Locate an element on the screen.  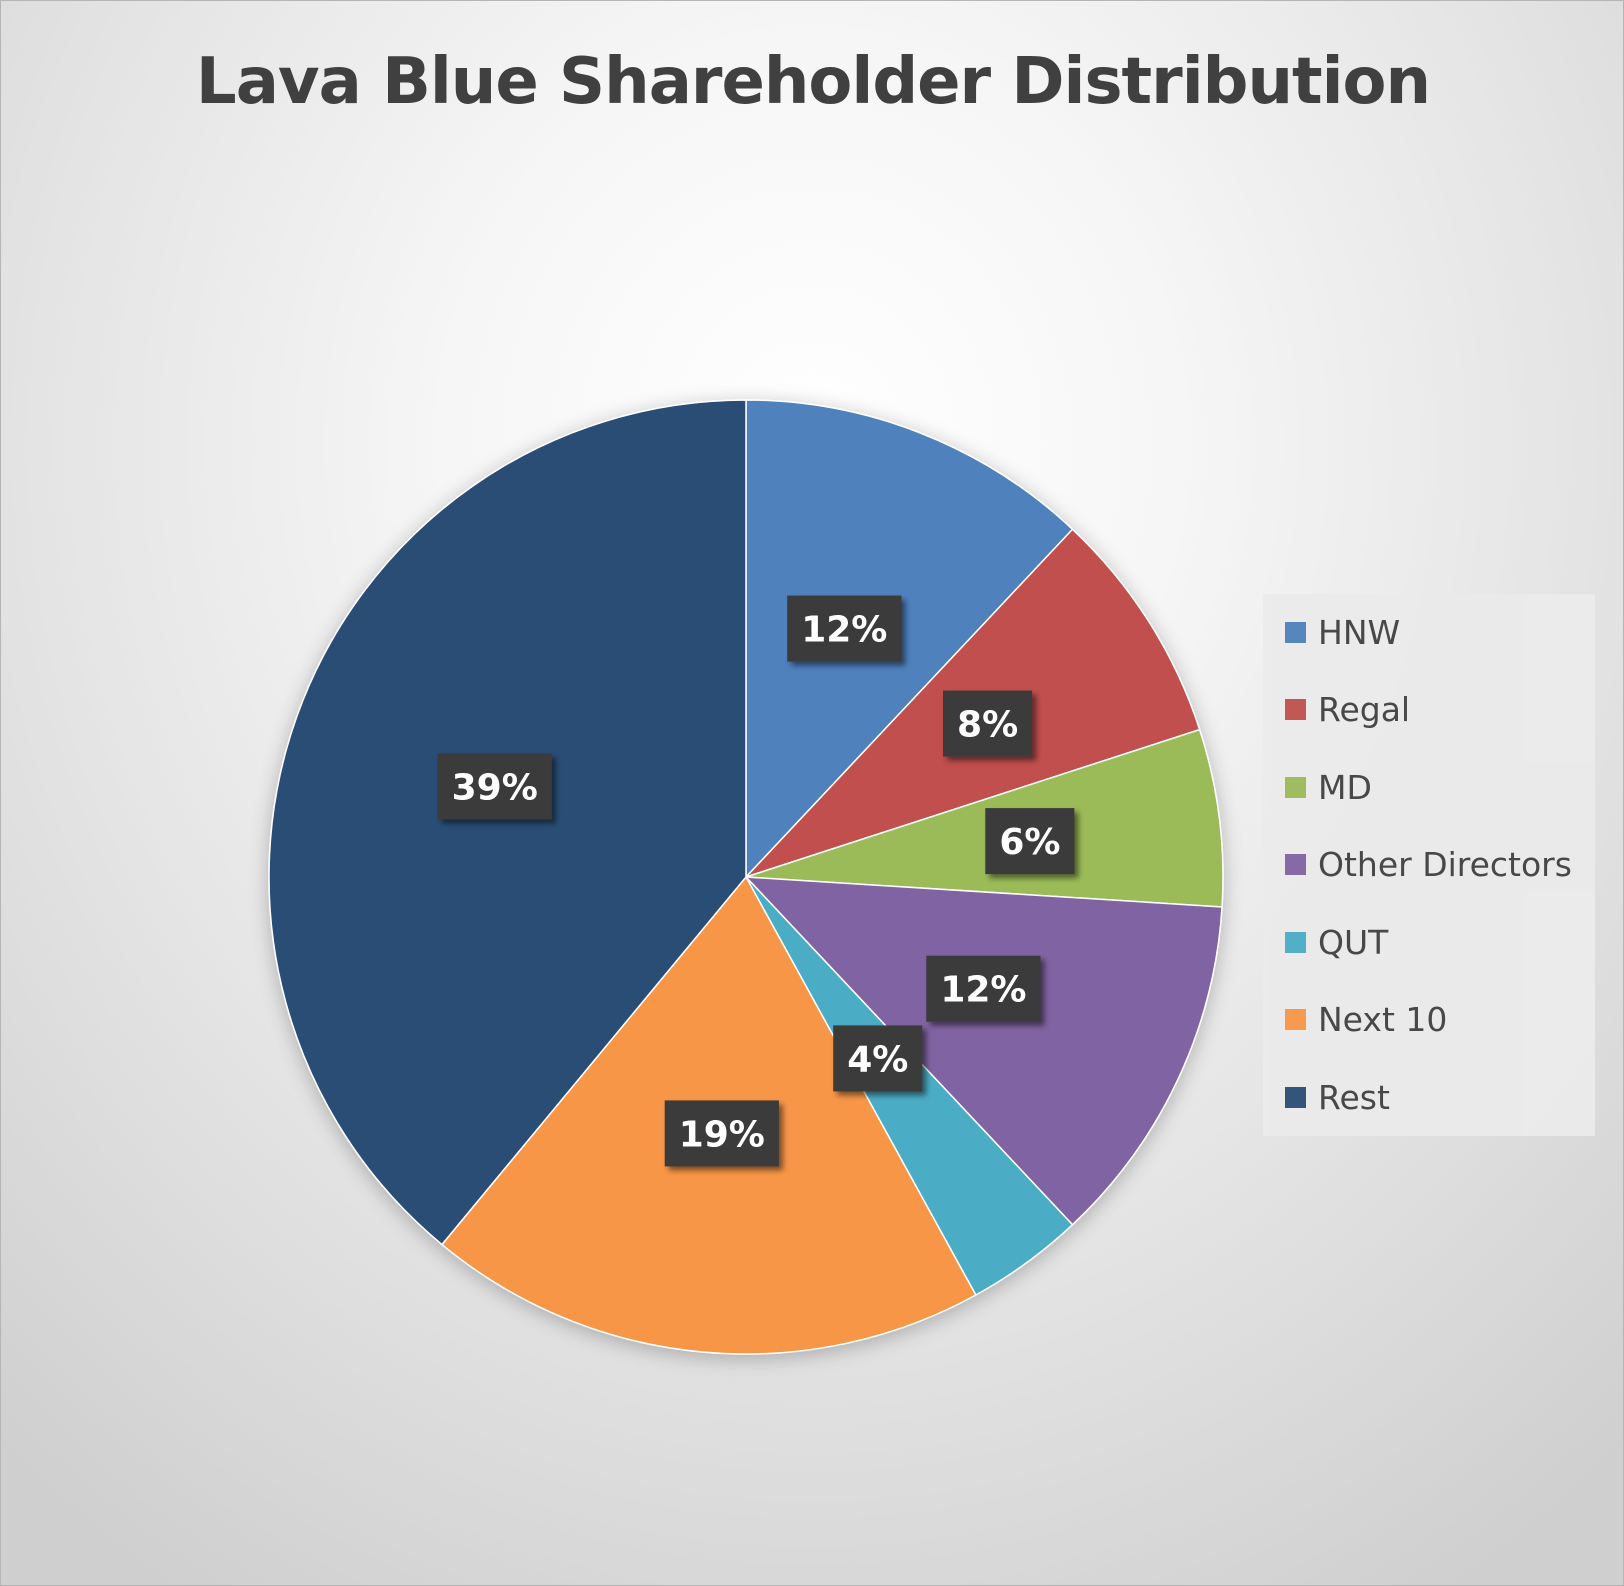
data-label-text: 19% is located at coordinates (722, 1134).